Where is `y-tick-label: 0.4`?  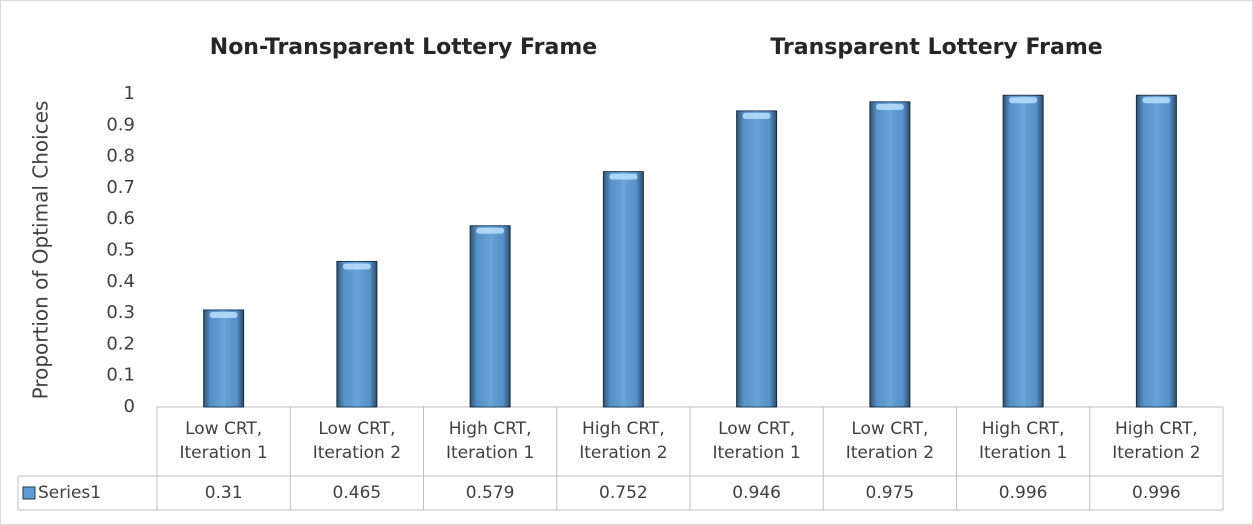 y-tick-label: 0.4 is located at coordinates (120, 281).